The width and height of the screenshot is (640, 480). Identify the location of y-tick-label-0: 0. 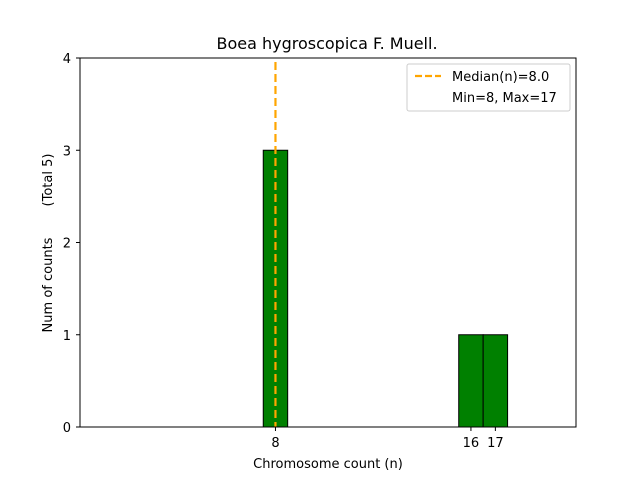
(67, 428).